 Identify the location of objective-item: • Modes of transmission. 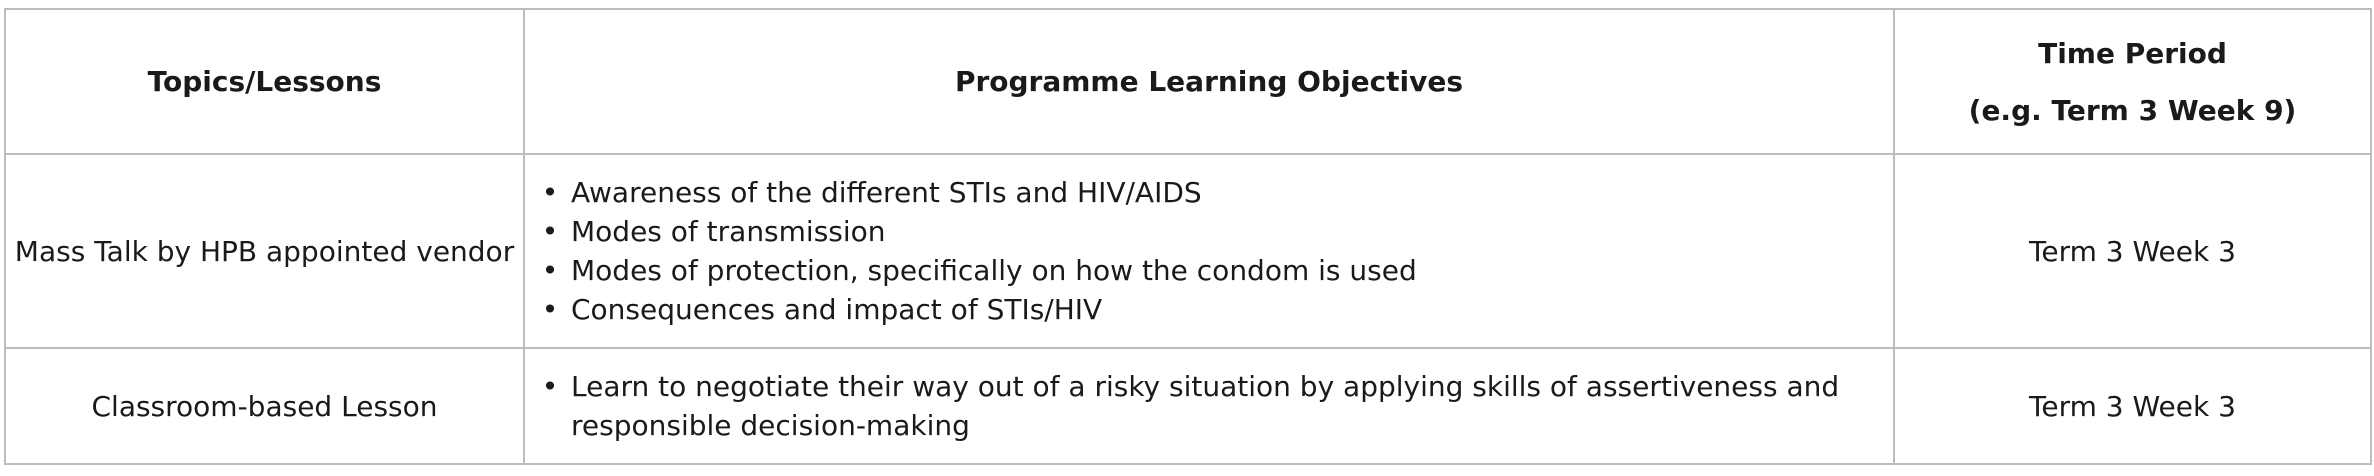
(1197, 231).